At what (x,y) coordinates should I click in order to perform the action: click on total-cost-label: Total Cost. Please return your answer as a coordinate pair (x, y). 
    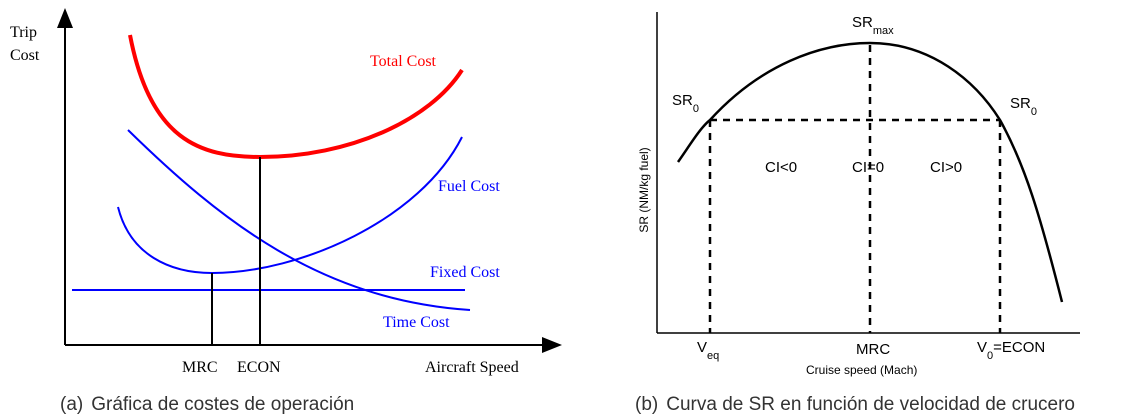
    Looking at the image, I should click on (403, 61).